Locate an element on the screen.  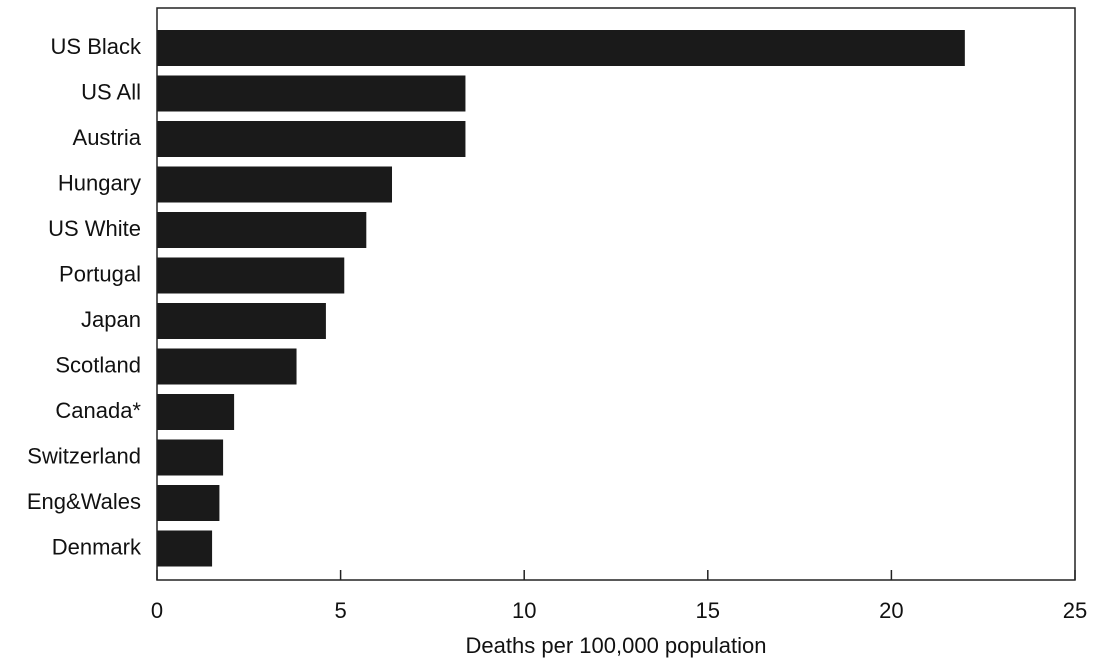
category-label: US All is located at coordinates (111, 91).